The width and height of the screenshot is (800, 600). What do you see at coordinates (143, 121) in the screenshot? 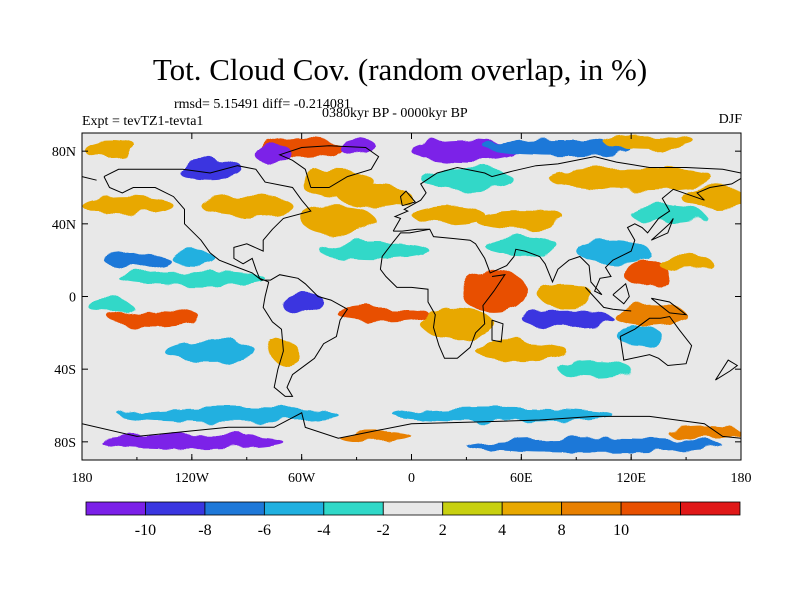
I see `experiment-label: Expt = tevTZ1-tevta1` at bounding box center [143, 121].